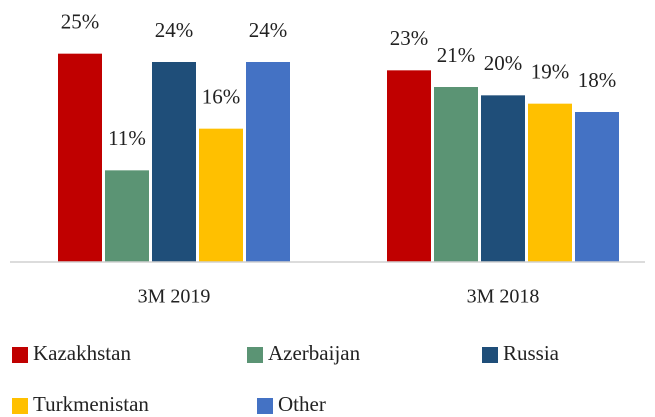 The width and height of the screenshot is (655, 417). I want to click on x-tick-label: 3M 2019, so click(174, 297).